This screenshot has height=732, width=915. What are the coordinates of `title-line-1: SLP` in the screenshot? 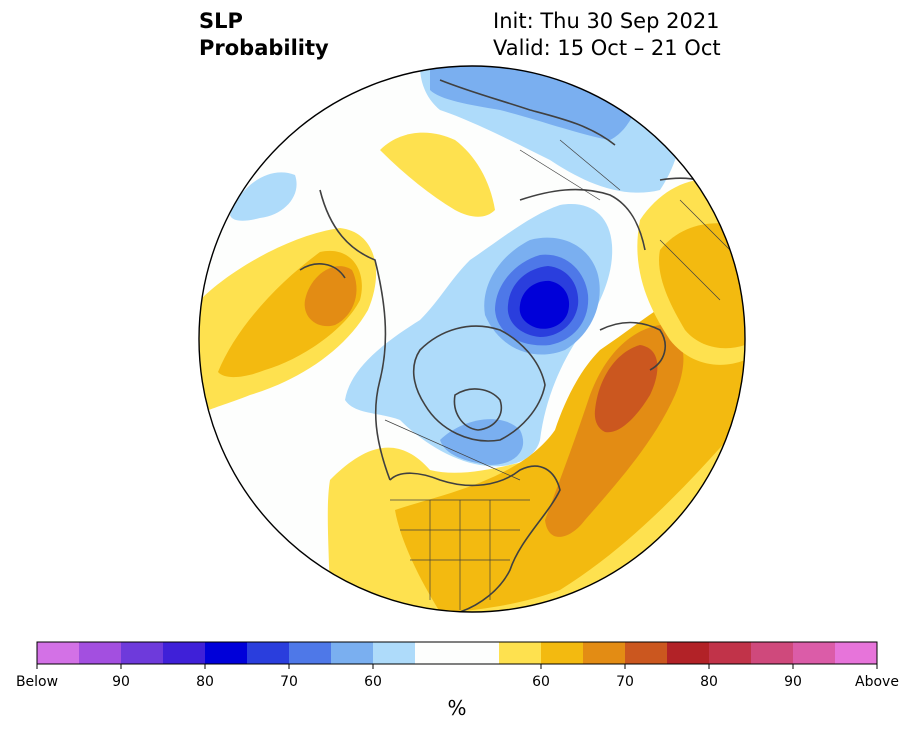 It's located at (221, 21).